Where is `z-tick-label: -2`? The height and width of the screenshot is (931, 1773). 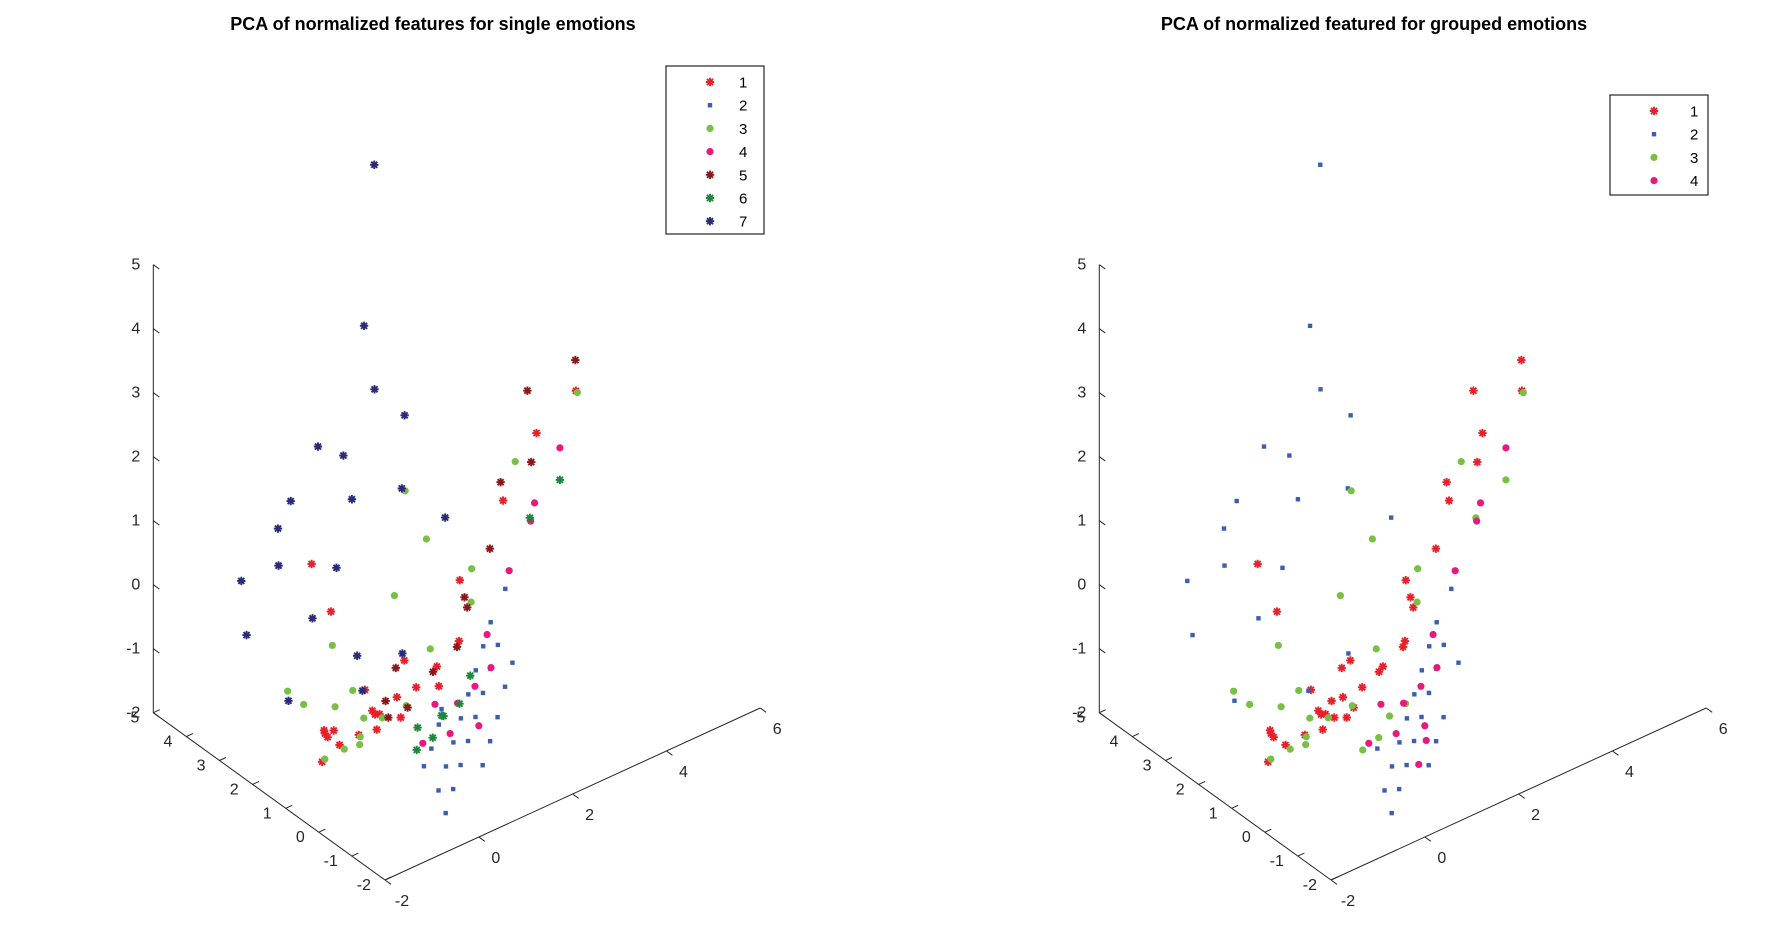
z-tick-label: -2 is located at coordinates (133, 713).